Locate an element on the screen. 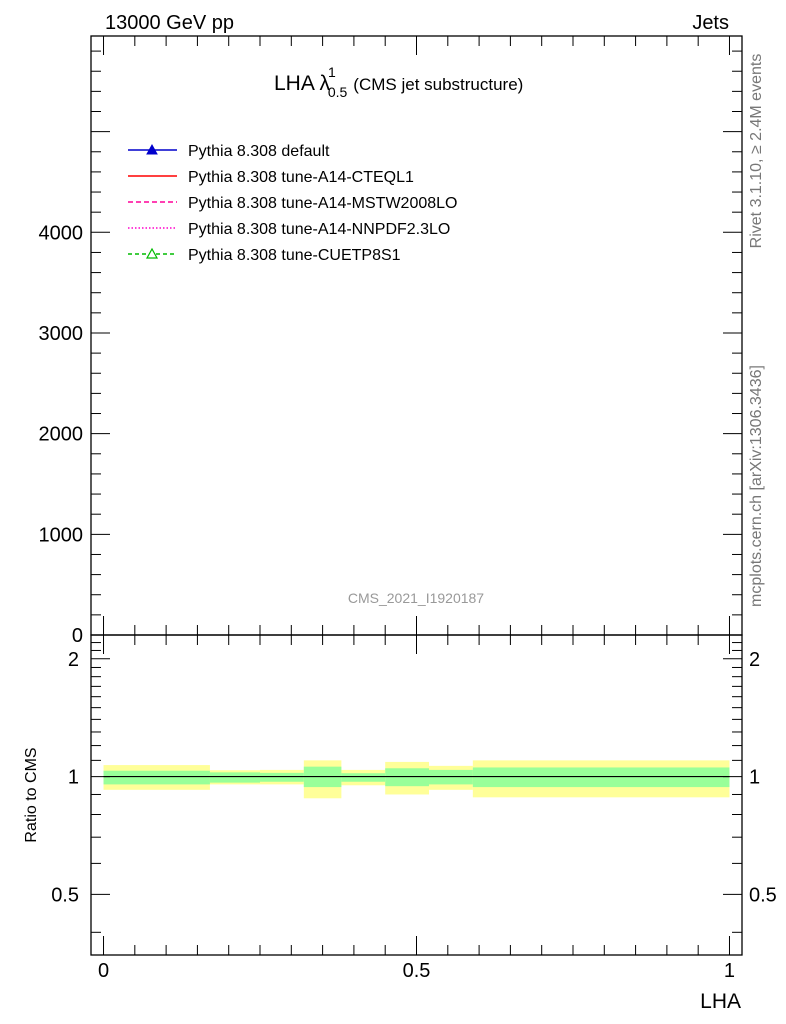 Image resolution: width=786 pixels, height=1024 pixels. main-y-tick-label: 4000 is located at coordinates (61, 233).